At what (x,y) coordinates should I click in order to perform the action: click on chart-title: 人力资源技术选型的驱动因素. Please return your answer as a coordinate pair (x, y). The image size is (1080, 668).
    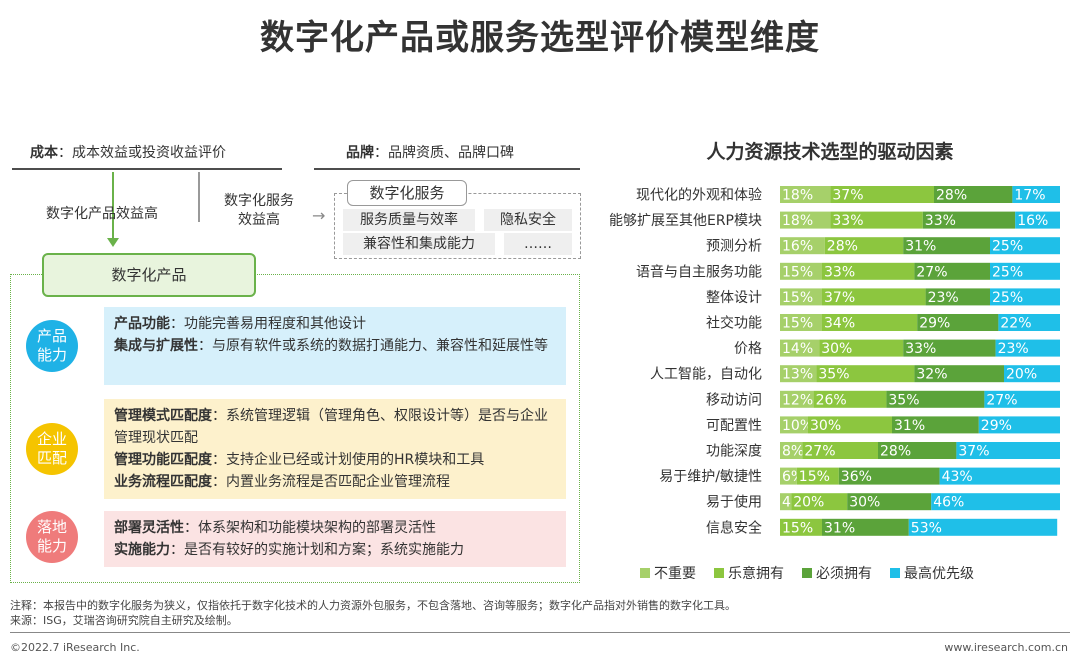
    Looking at the image, I should click on (830, 152).